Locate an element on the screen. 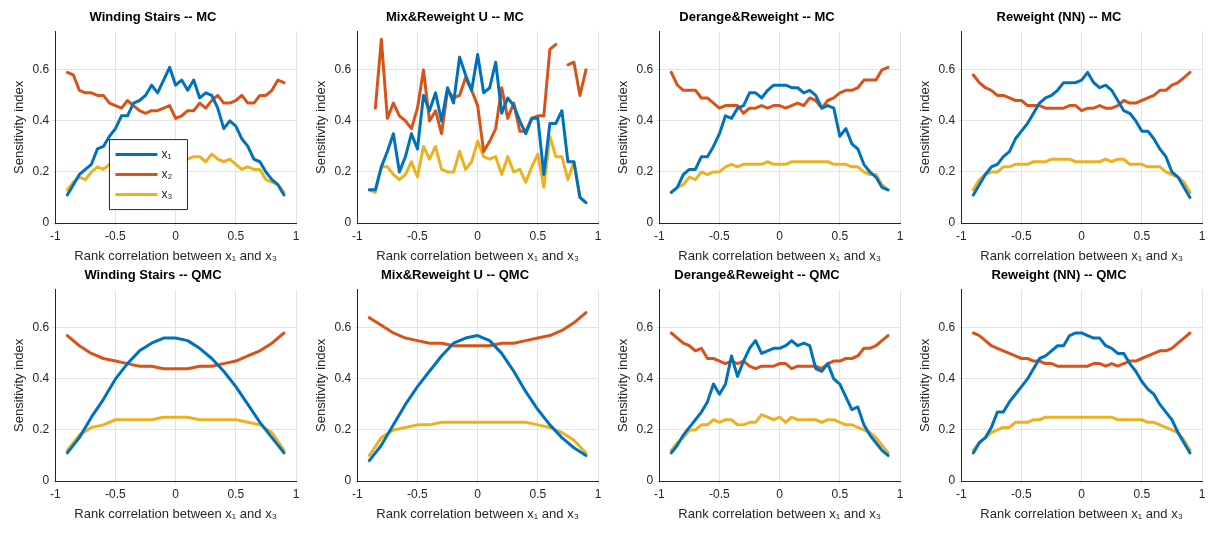 The height and width of the screenshot is (533, 1226). chart-title: Mix&Reweight U -- MC is located at coordinates (455, 17).